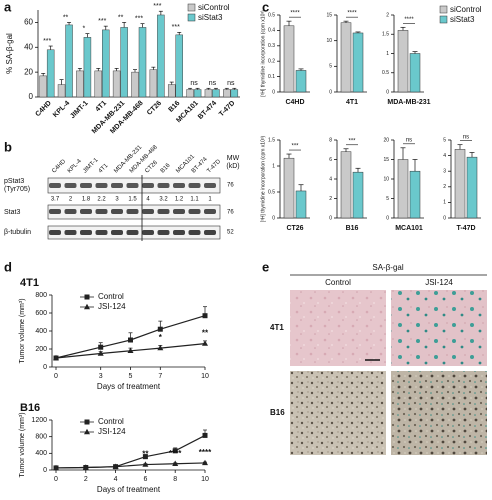 The image size is (492, 500). I want to click on lane-label: T-47D, so click(214, 166).